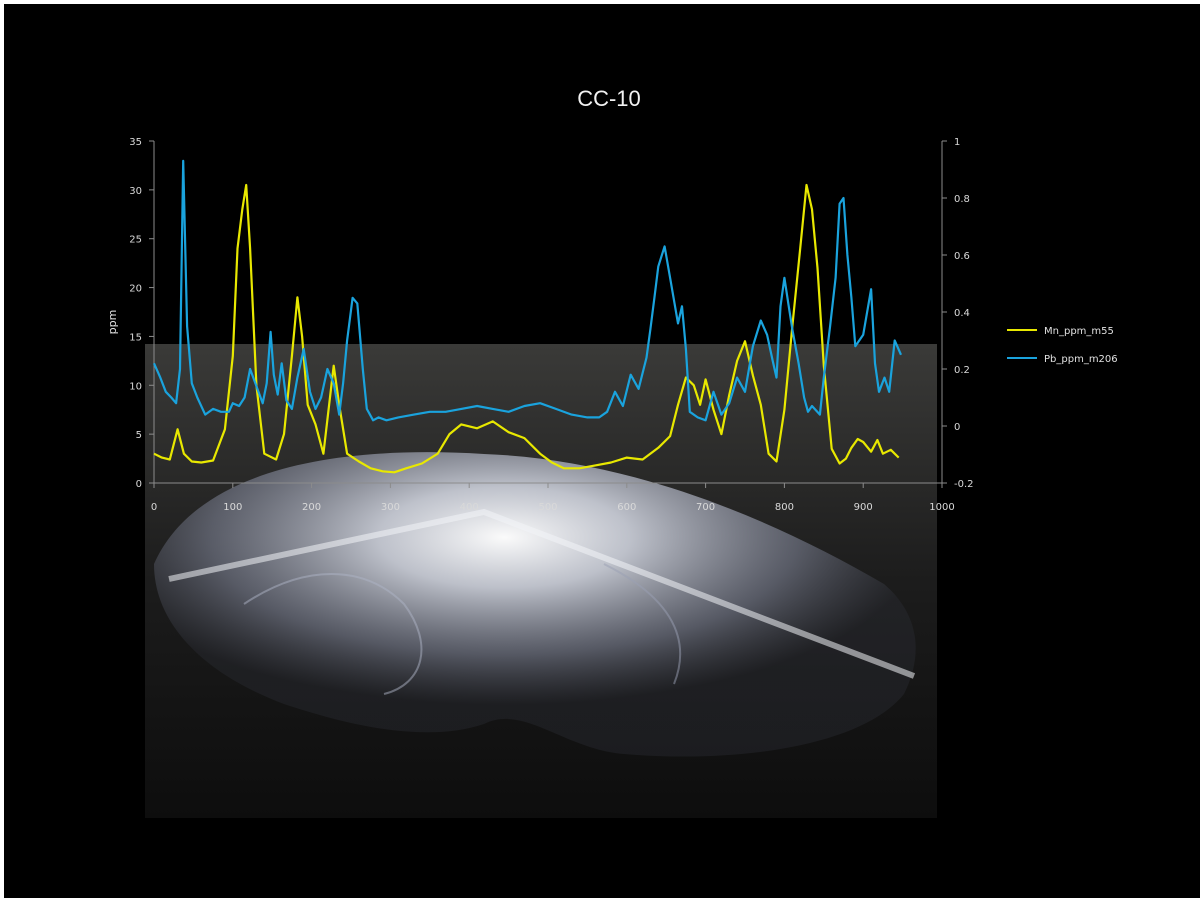  Describe the element at coordinates (863, 507) in the screenshot. I see `x-tick-label: 900` at that location.